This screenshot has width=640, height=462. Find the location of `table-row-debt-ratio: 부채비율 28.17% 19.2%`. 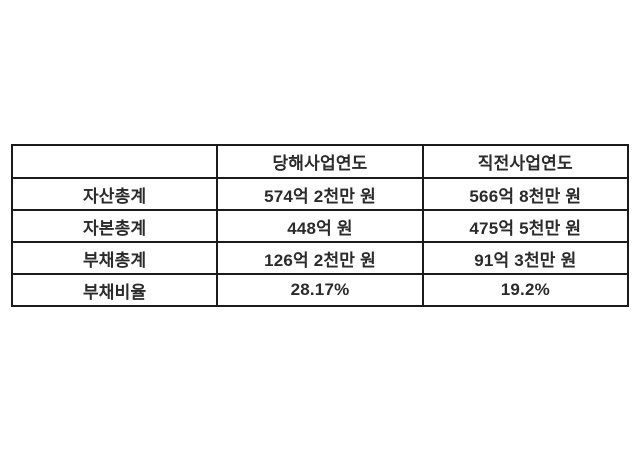

table-row-debt-ratio: 부채비율 28.17% 19.2% is located at coordinates (320, 290).